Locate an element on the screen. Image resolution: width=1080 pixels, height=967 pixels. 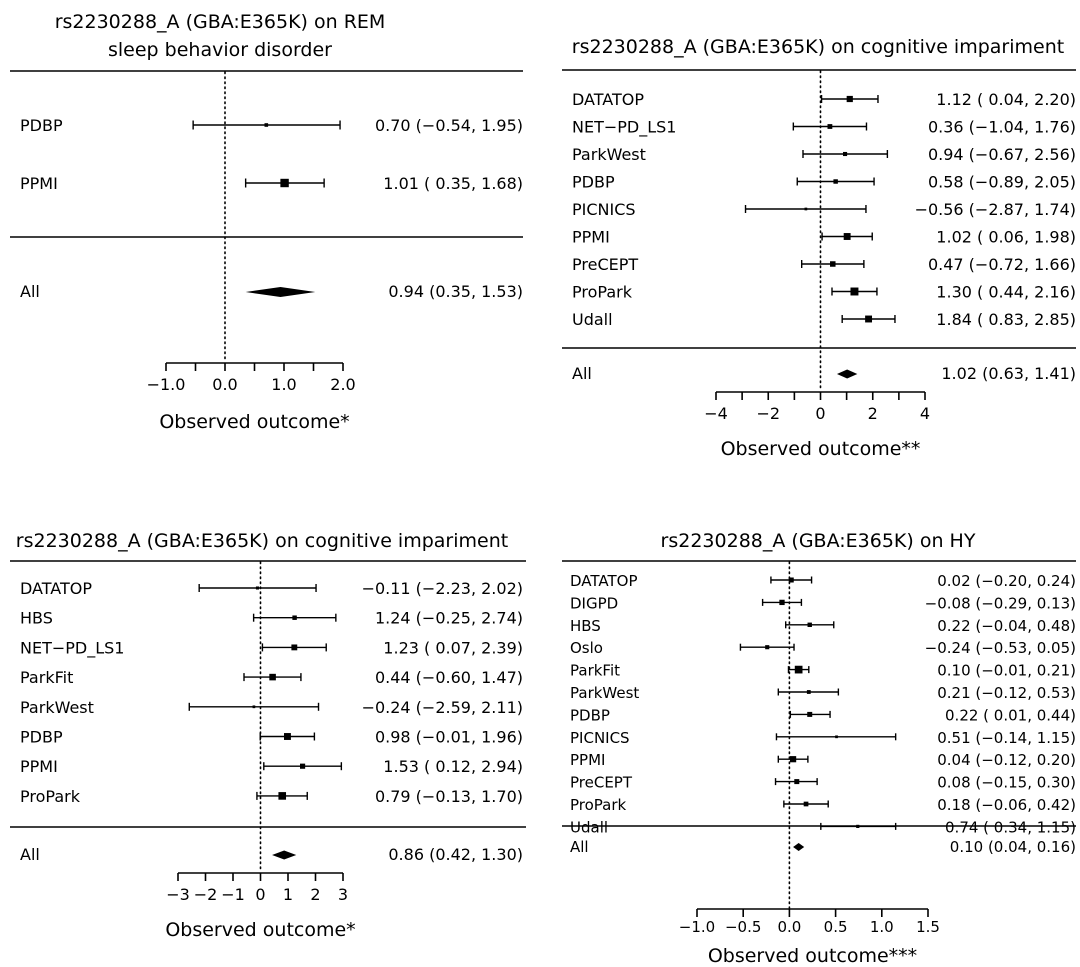
study-estimate-text: 1.84 ( 0.83, 2.85) is located at coordinates (1006, 319).